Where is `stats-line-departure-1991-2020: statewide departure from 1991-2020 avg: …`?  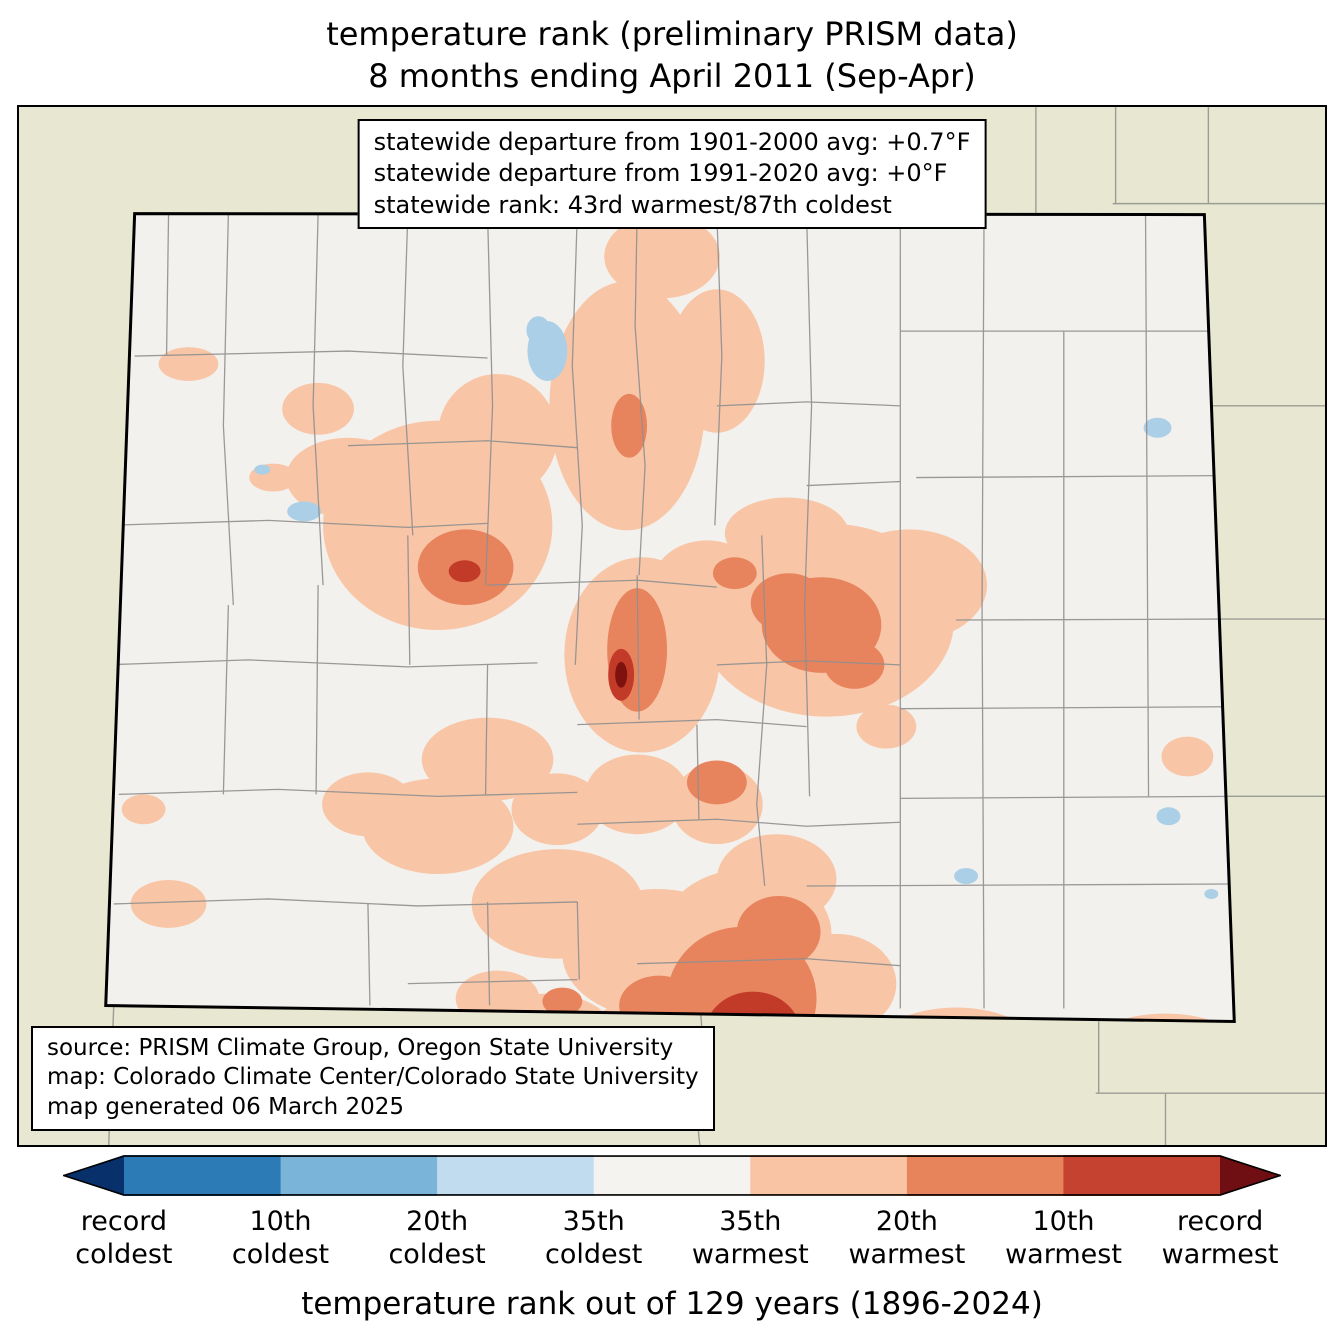 stats-line-departure-1991-2020: statewide departure from 1991-2020 avg: … is located at coordinates (660, 173).